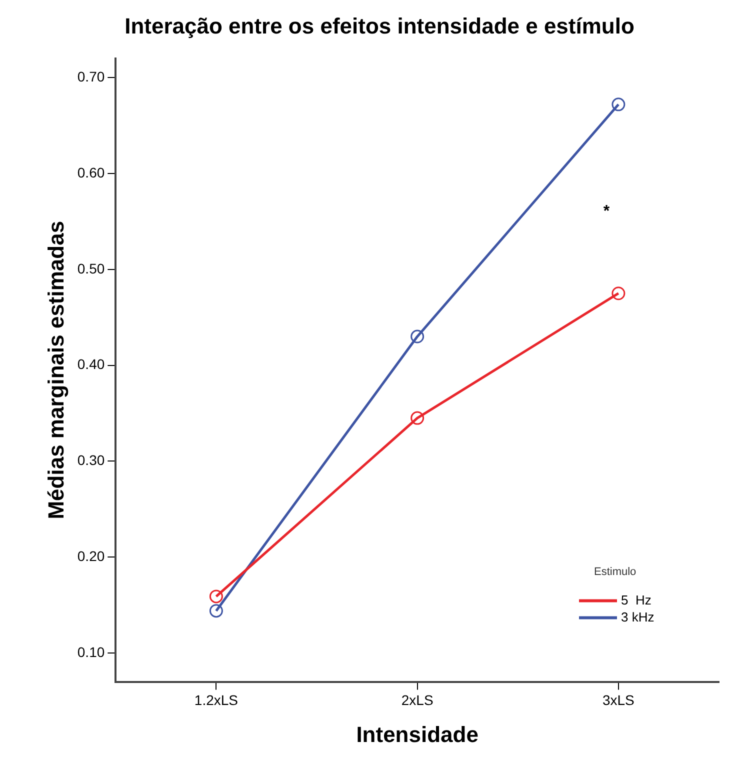  I want to click on y-tick-label: 0.60, so click(91, 172).